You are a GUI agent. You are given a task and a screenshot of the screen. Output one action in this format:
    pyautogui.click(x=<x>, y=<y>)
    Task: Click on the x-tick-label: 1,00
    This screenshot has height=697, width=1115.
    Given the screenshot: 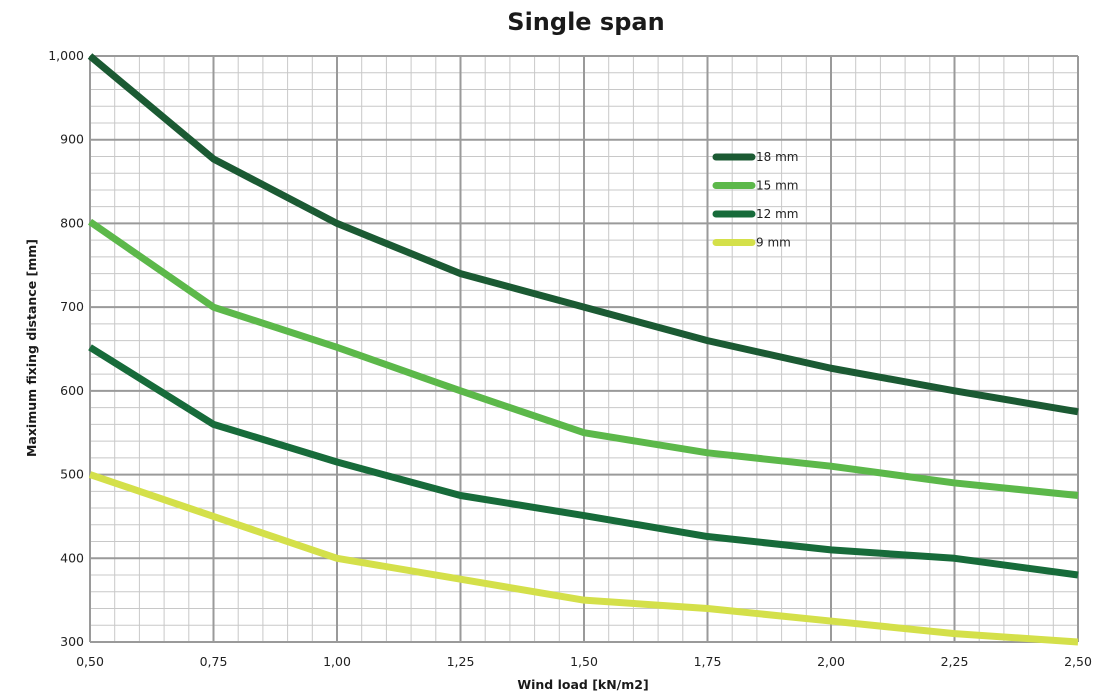 What is the action you would take?
    pyautogui.click(x=337, y=661)
    